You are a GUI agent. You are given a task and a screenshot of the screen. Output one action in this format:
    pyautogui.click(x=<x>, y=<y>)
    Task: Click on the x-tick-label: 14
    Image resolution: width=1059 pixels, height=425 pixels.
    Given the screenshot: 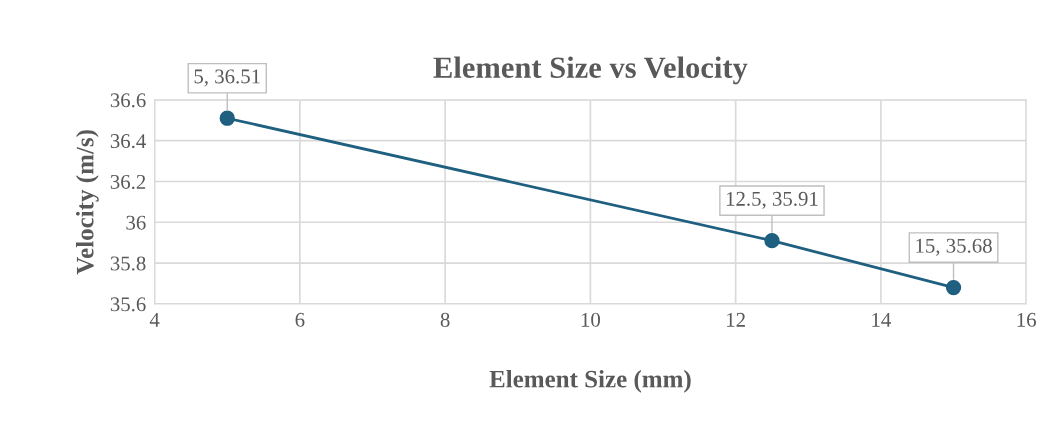 What is the action you would take?
    pyautogui.click(x=881, y=319)
    